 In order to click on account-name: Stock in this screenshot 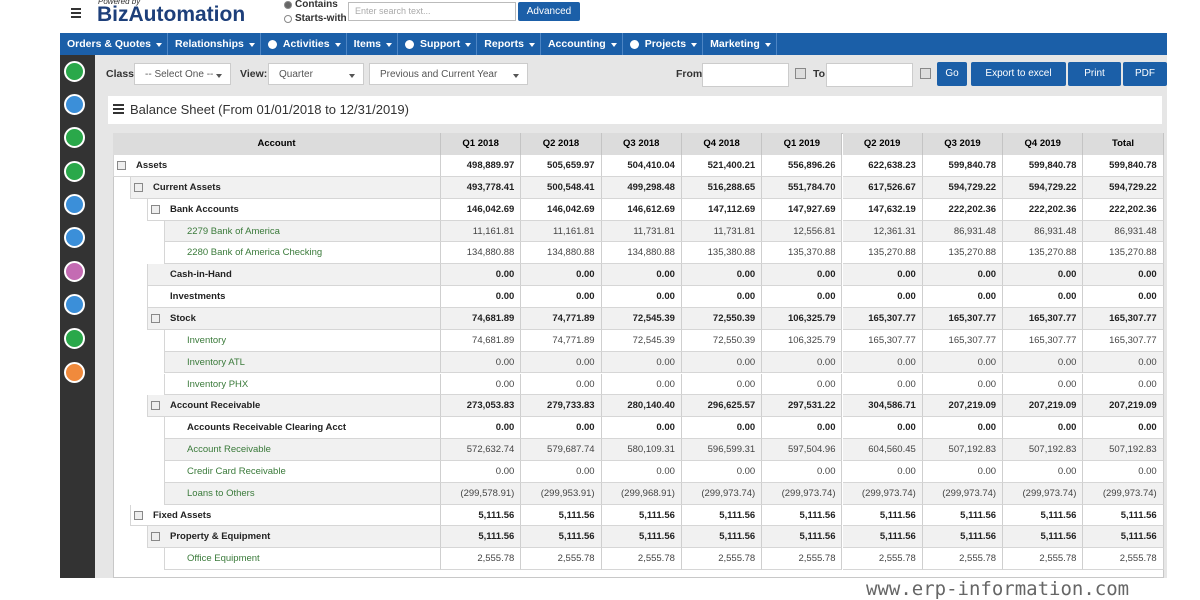, I will do `click(183, 318)`.